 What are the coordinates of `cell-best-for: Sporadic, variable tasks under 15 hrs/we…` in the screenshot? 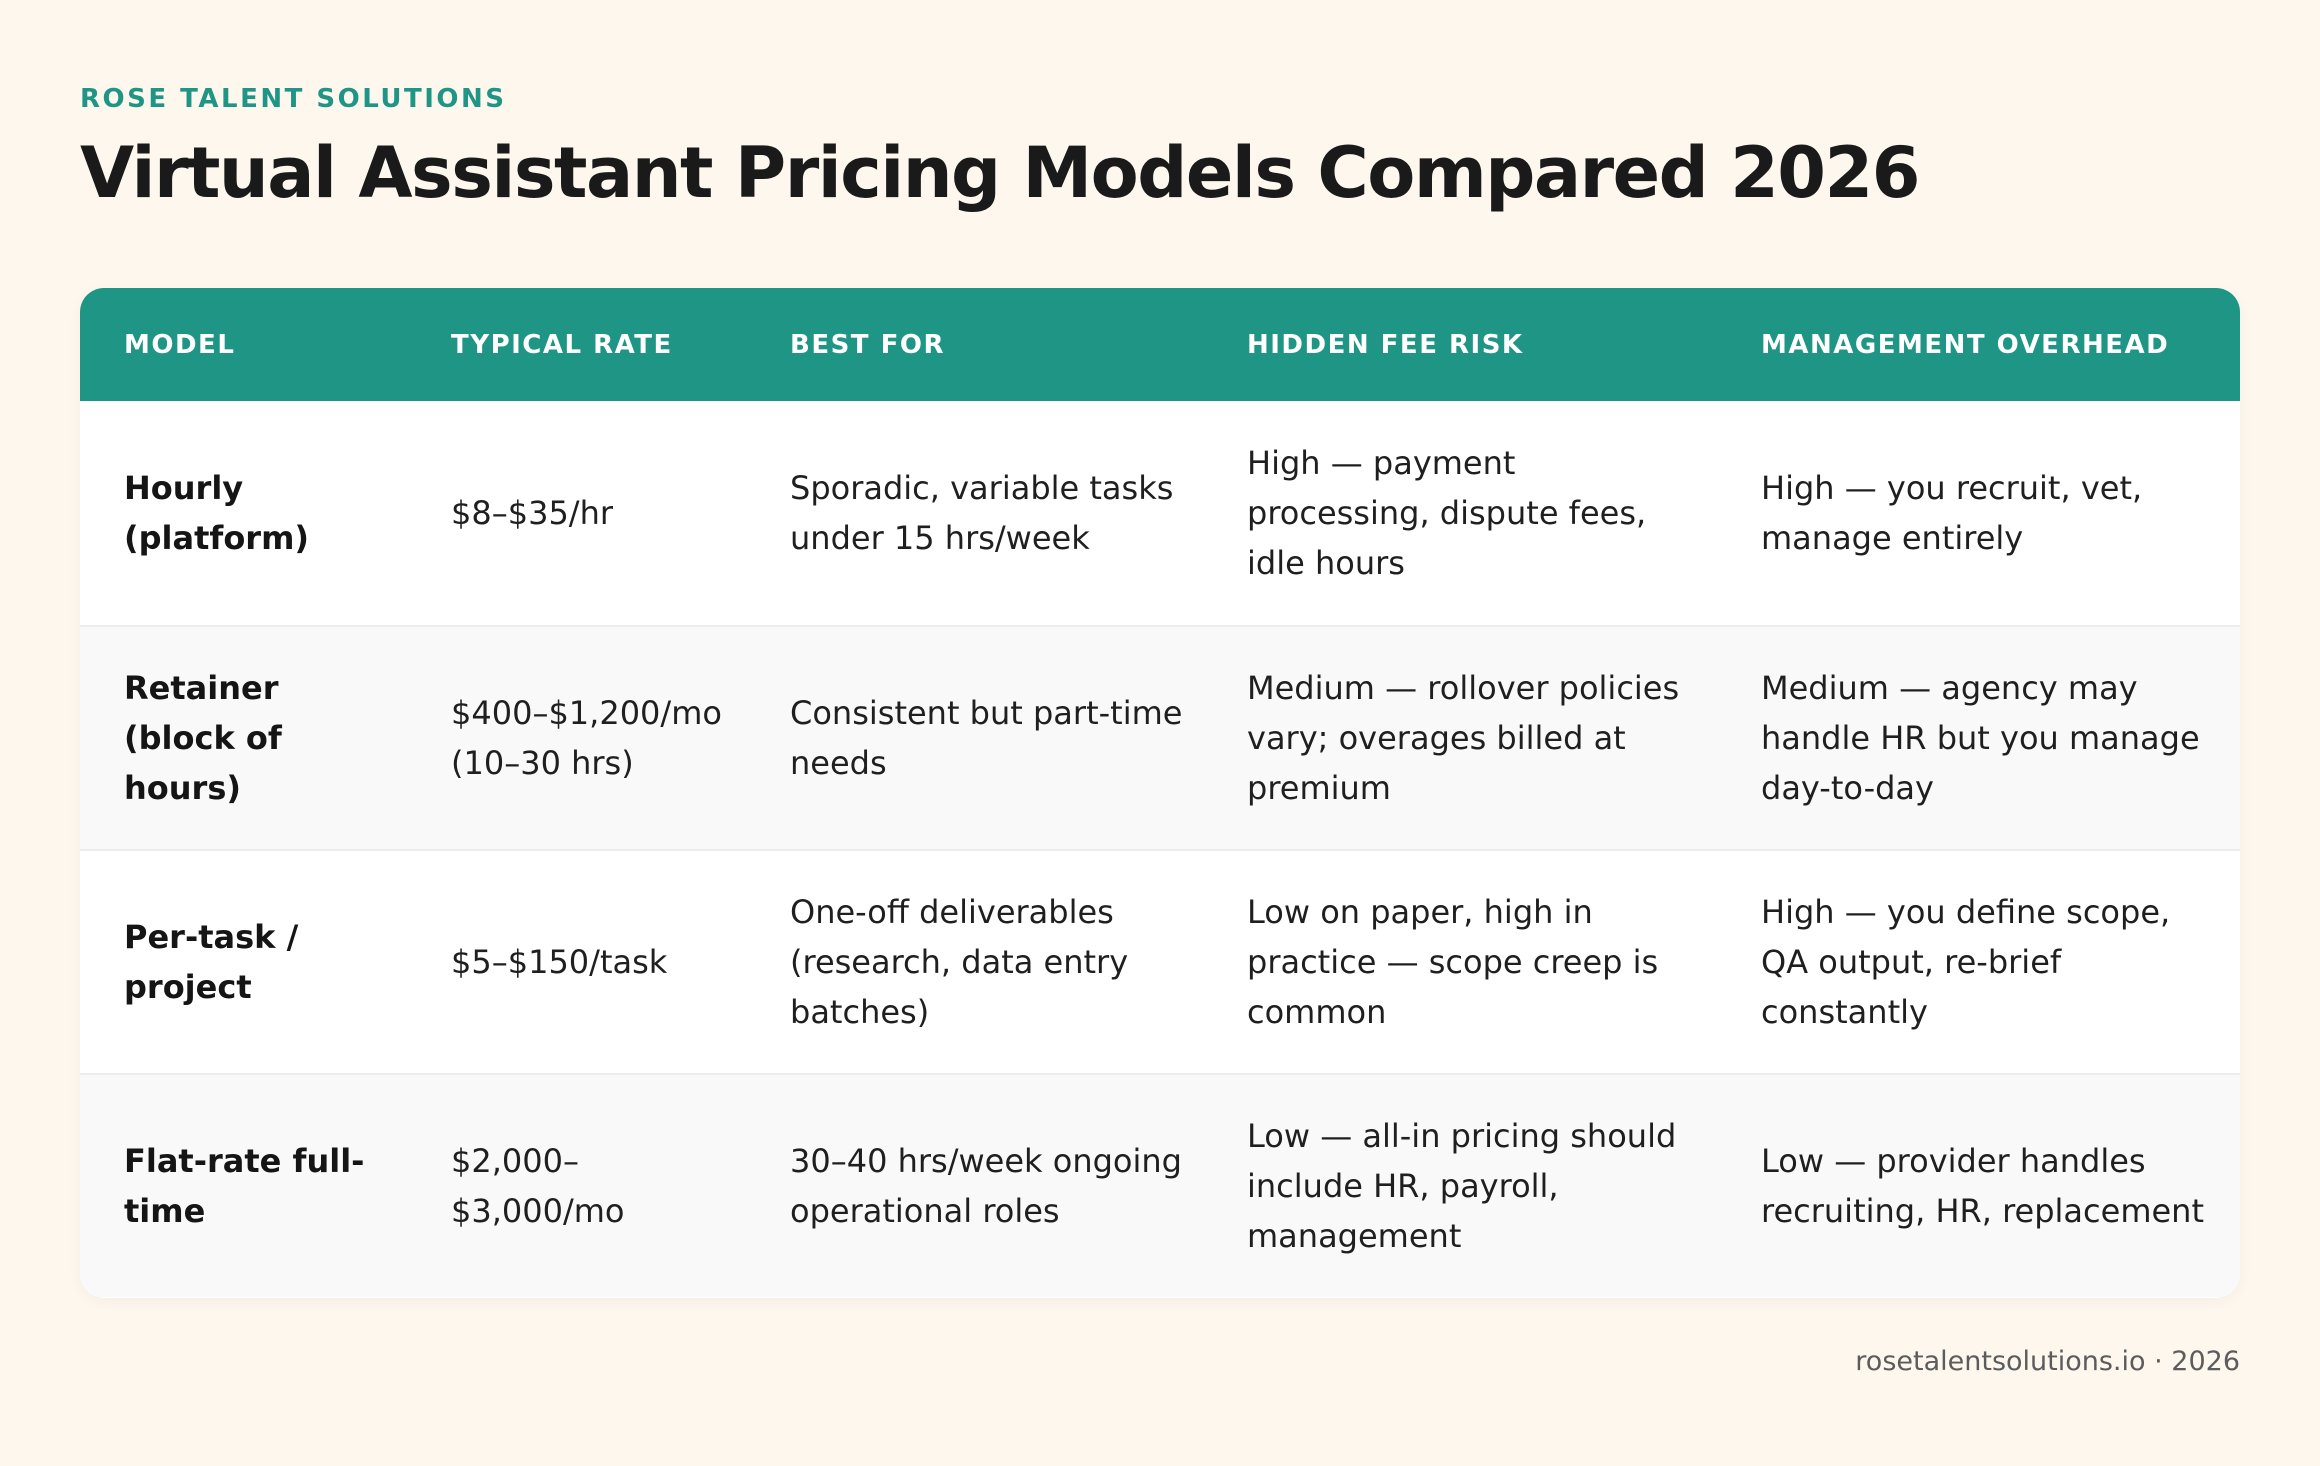 It's located at (982, 513).